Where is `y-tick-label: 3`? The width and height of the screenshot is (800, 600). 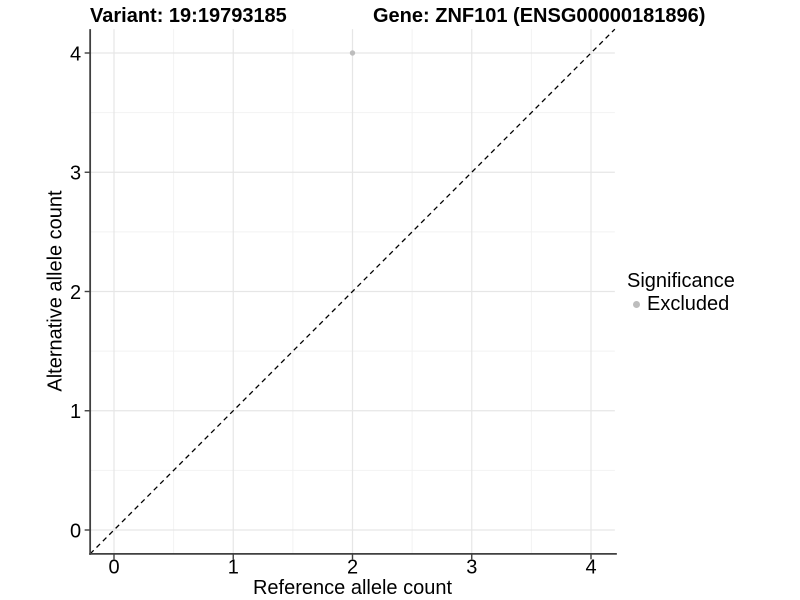
y-tick-label: 3 is located at coordinates (75, 174).